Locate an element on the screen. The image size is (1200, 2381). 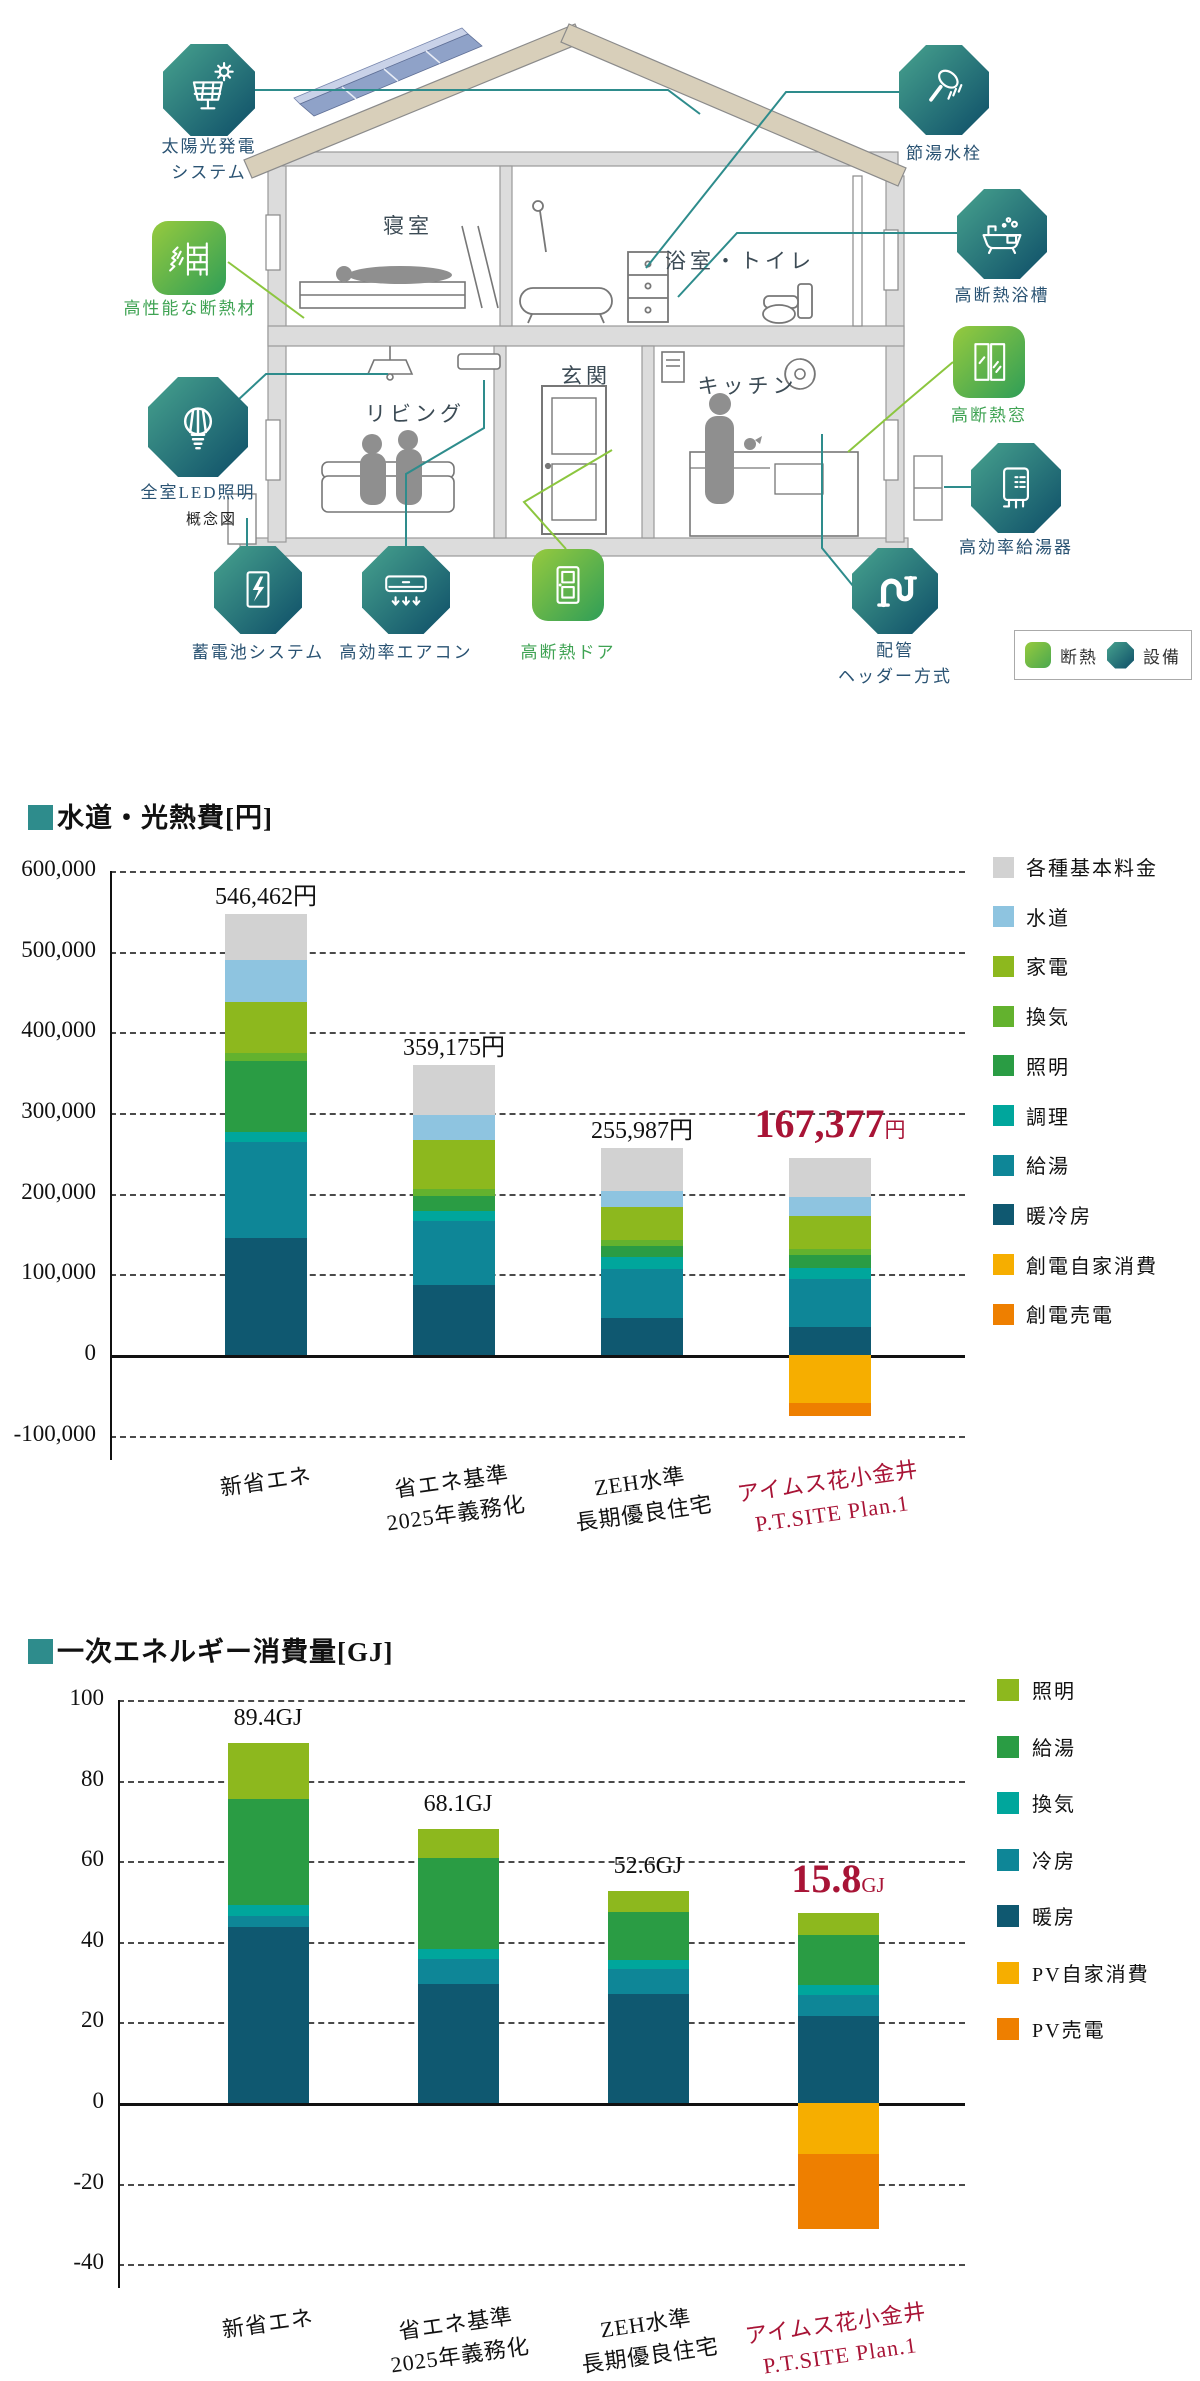
house-cross-section is located at coordinates (599, 308).